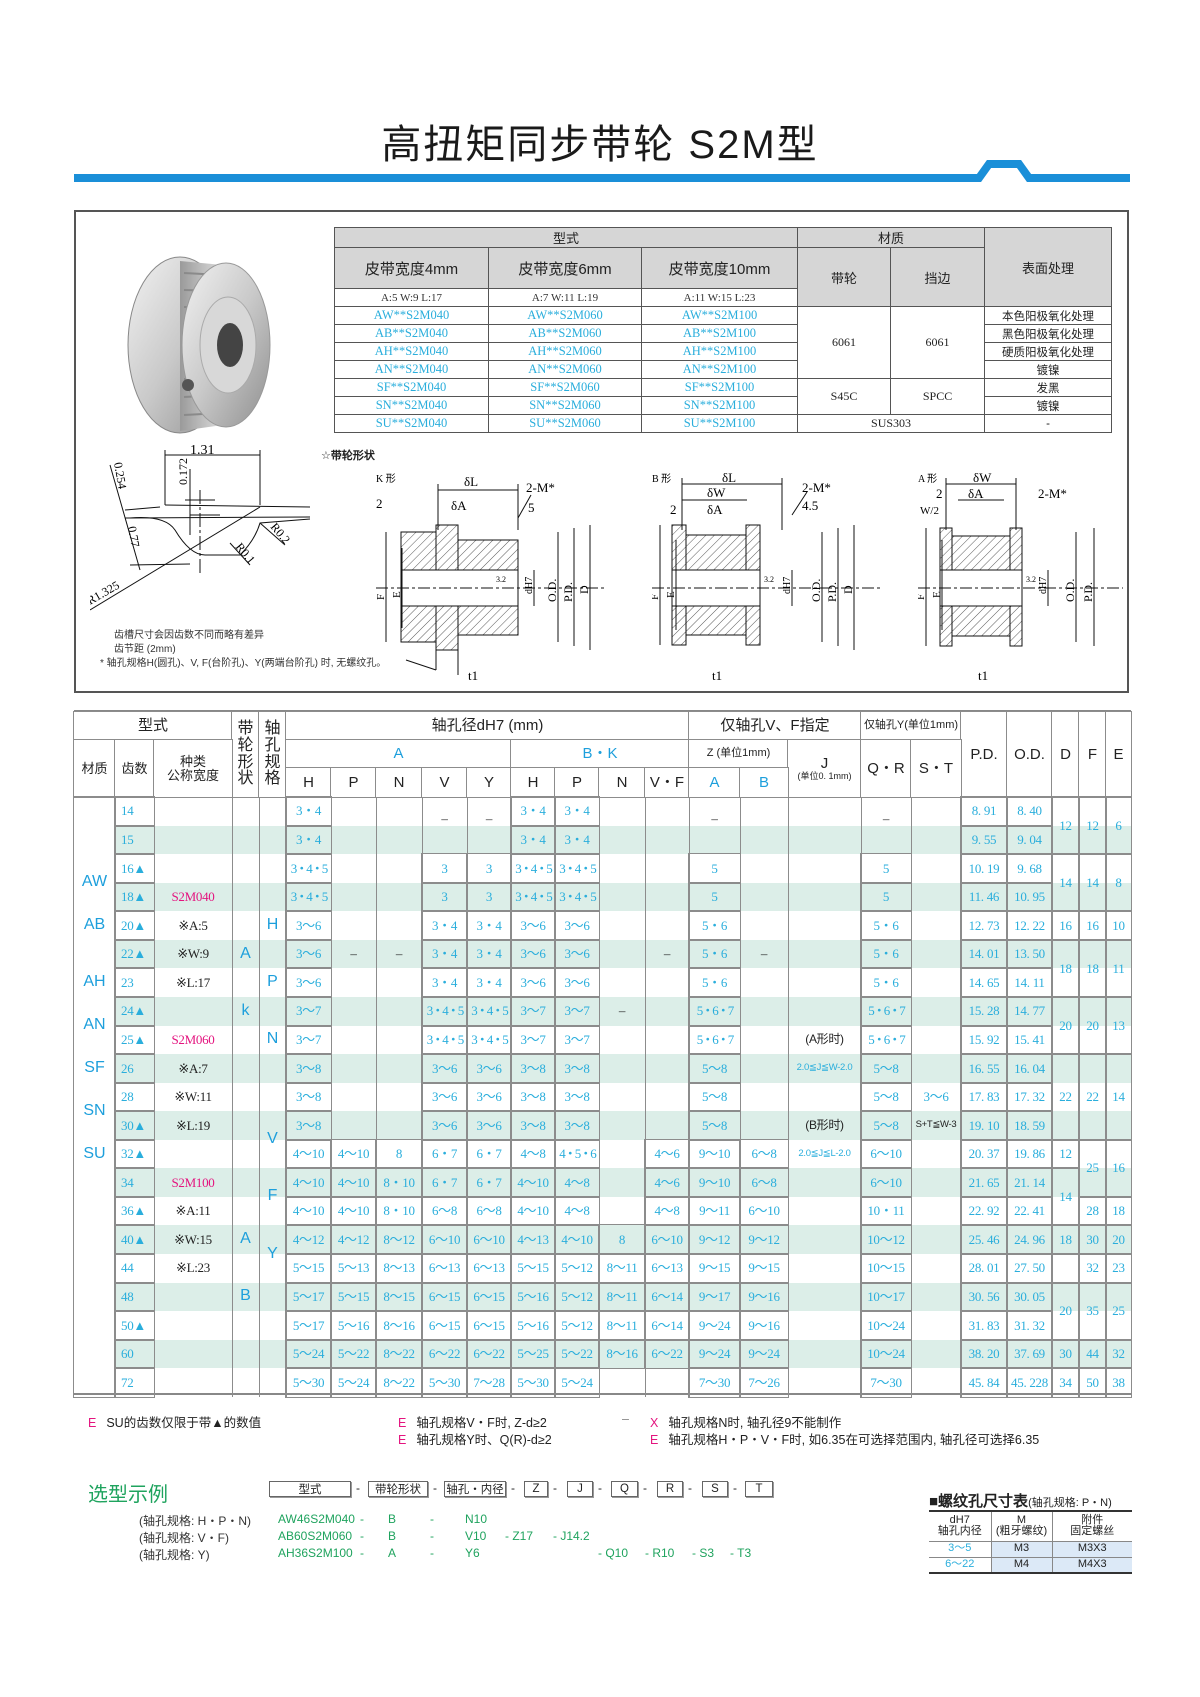 This screenshot has width=1200, height=1697. What do you see at coordinates (1118, 1097) in the screenshot?
I see `value-e: 14` at bounding box center [1118, 1097].